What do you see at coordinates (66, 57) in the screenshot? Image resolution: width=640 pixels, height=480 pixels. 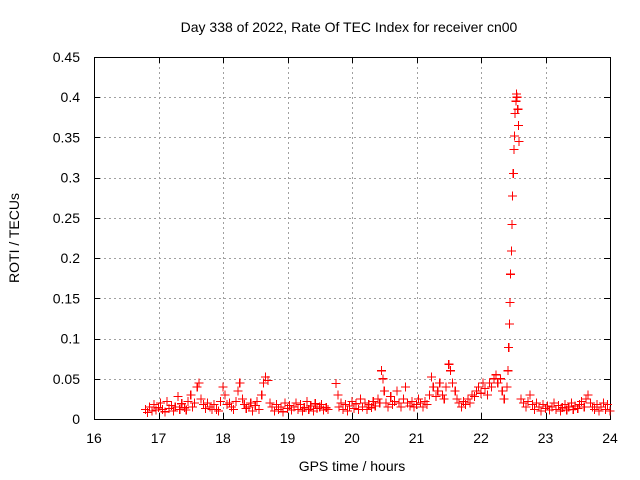 I see `y-tick-label: 0.45` at bounding box center [66, 57].